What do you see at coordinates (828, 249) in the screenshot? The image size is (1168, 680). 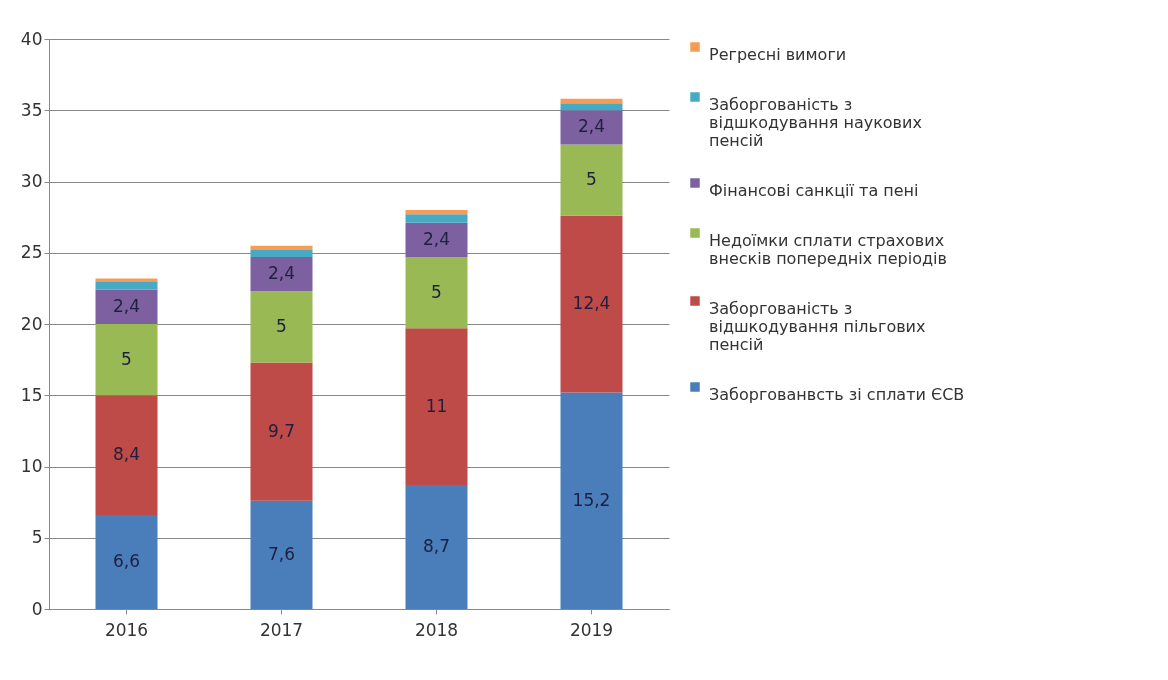 I see `legend-label: Недоїмки сплати страхових внесків попередніх періодів` at bounding box center [828, 249].